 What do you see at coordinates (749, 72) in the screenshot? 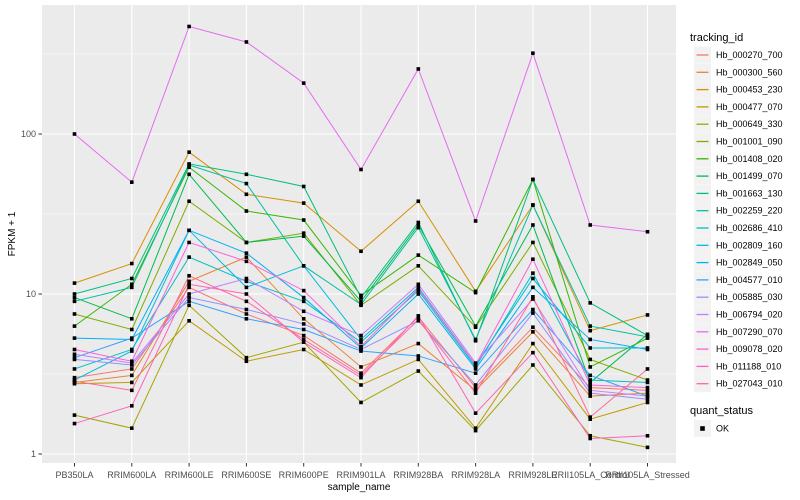
I see `legend-item-label: Hb_000300_560` at bounding box center [749, 72].